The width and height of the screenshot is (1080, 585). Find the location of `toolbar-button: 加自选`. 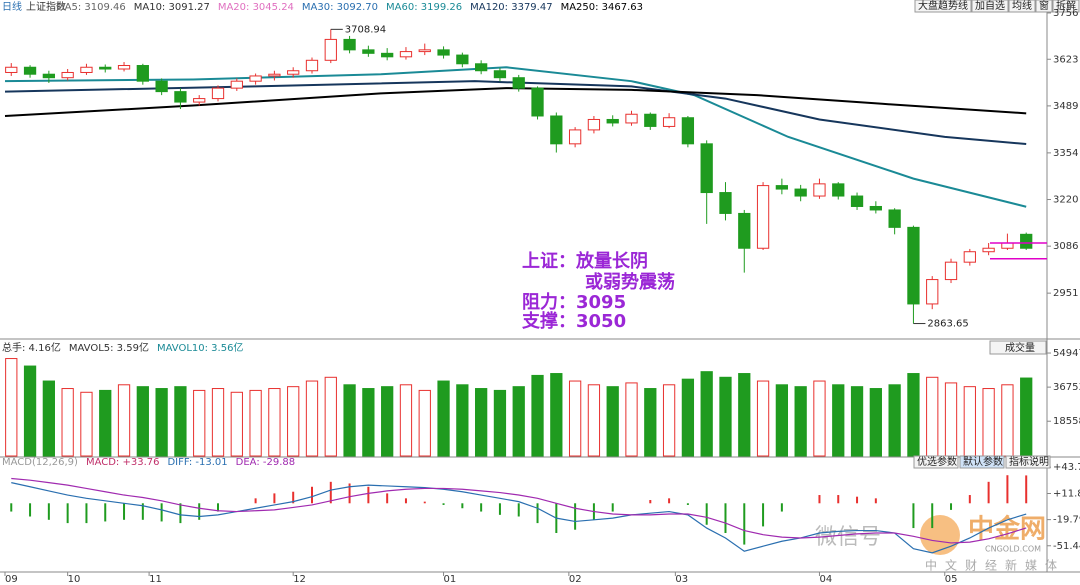

toolbar-button: 加自选 is located at coordinates (990, 6).